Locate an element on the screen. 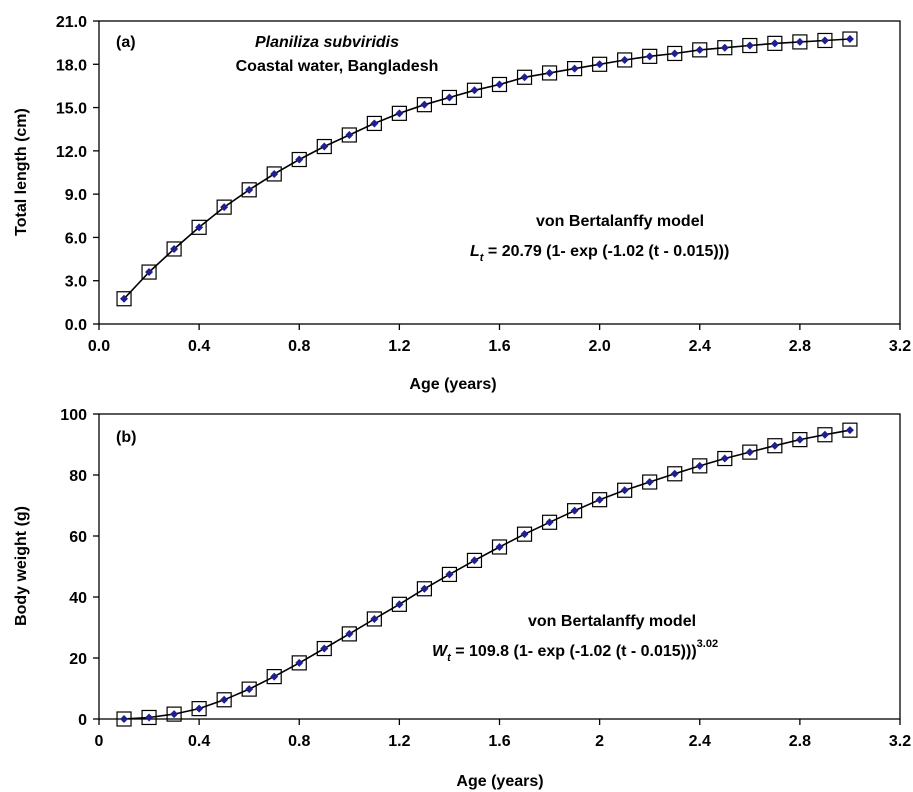  y-tick-label: 9.0 is located at coordinates (76, 195).